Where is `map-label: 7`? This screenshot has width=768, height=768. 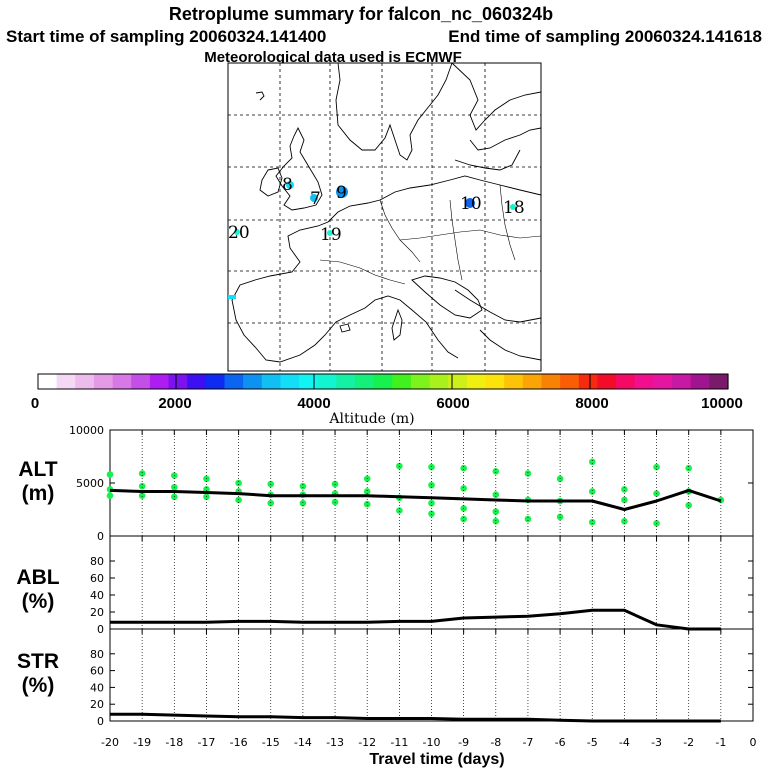
map-label: 7 is located at coordinates (315, 199).